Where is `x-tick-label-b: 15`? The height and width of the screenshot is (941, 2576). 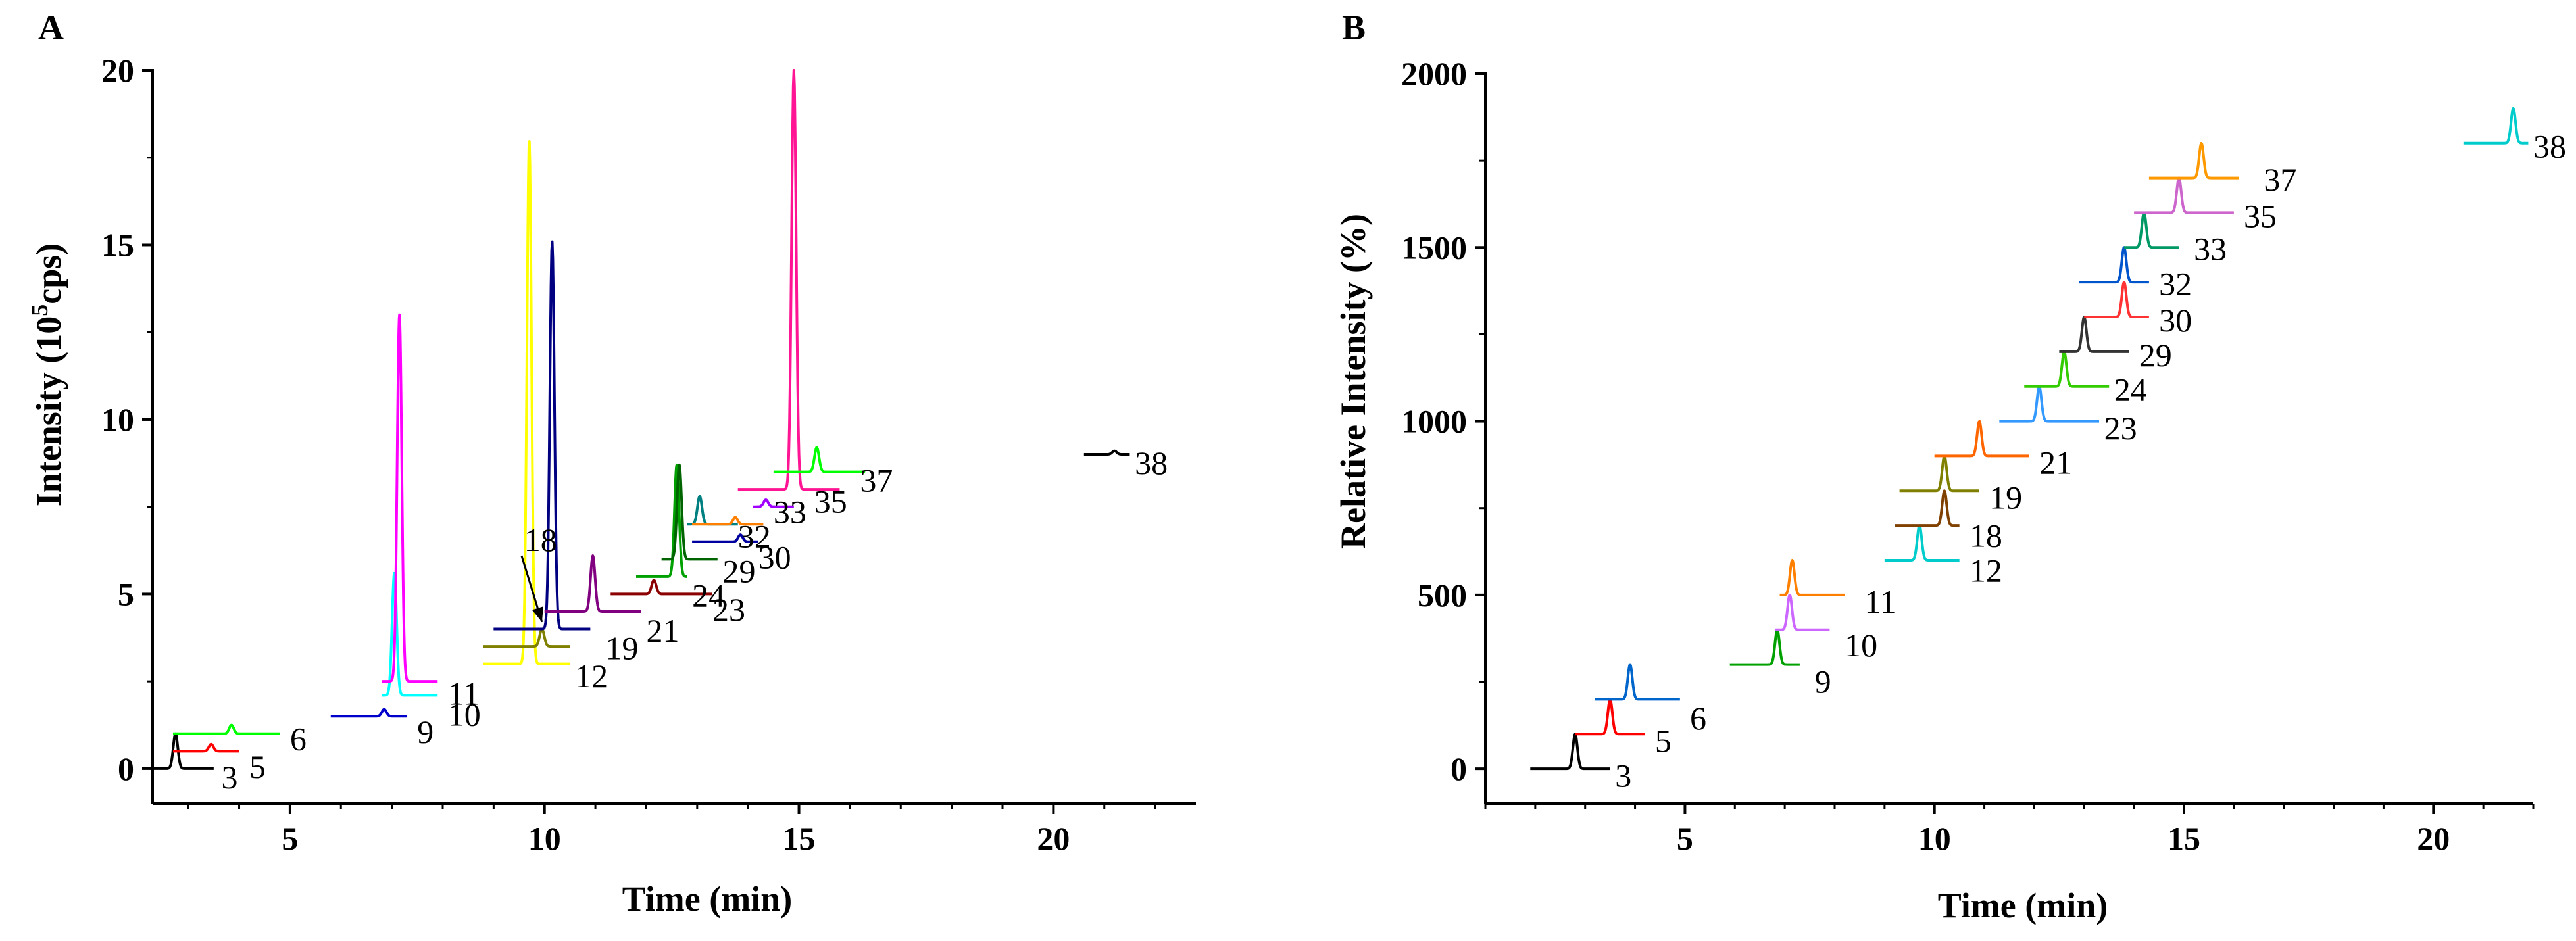
x-tick-label-b: 15 is located at coordinates (2183, 838).